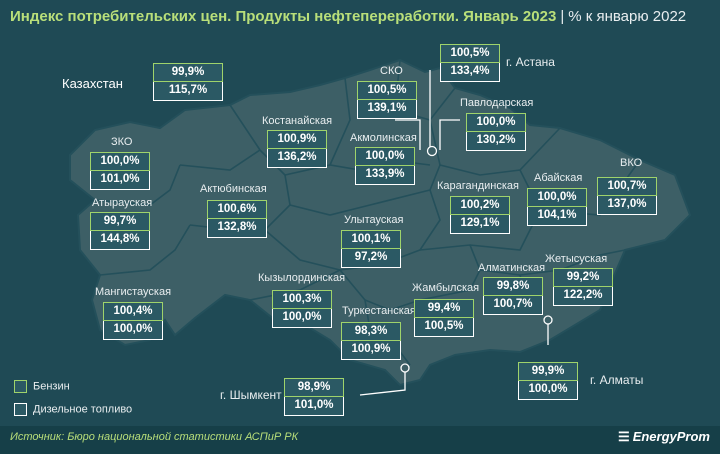  What do you see at coordinates (470, 72) in the screenshot?
I see `dizel-value: 133,4%` at bounding box center [470, 72].